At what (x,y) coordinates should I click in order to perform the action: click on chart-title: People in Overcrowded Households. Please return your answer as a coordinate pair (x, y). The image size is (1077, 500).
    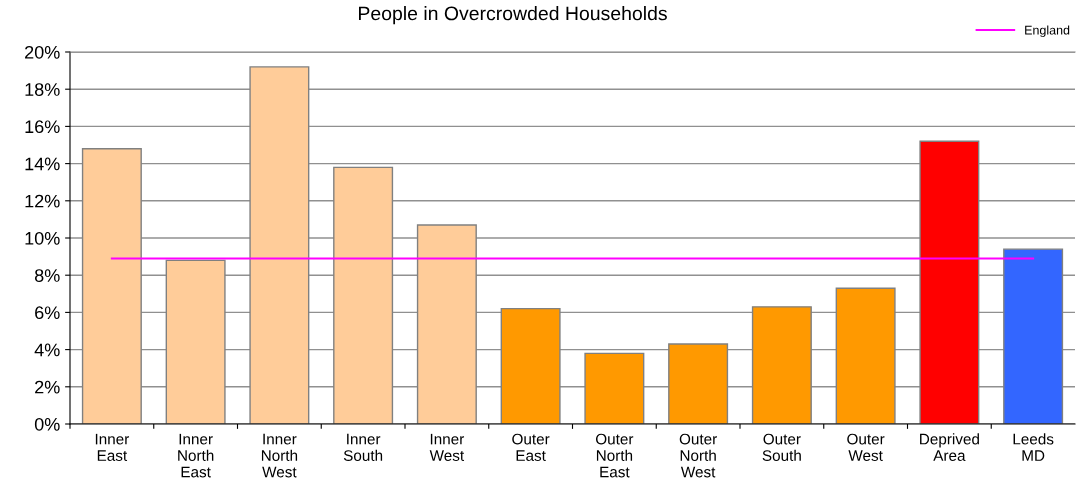
    Looking at the image, I should click on (513, 15).